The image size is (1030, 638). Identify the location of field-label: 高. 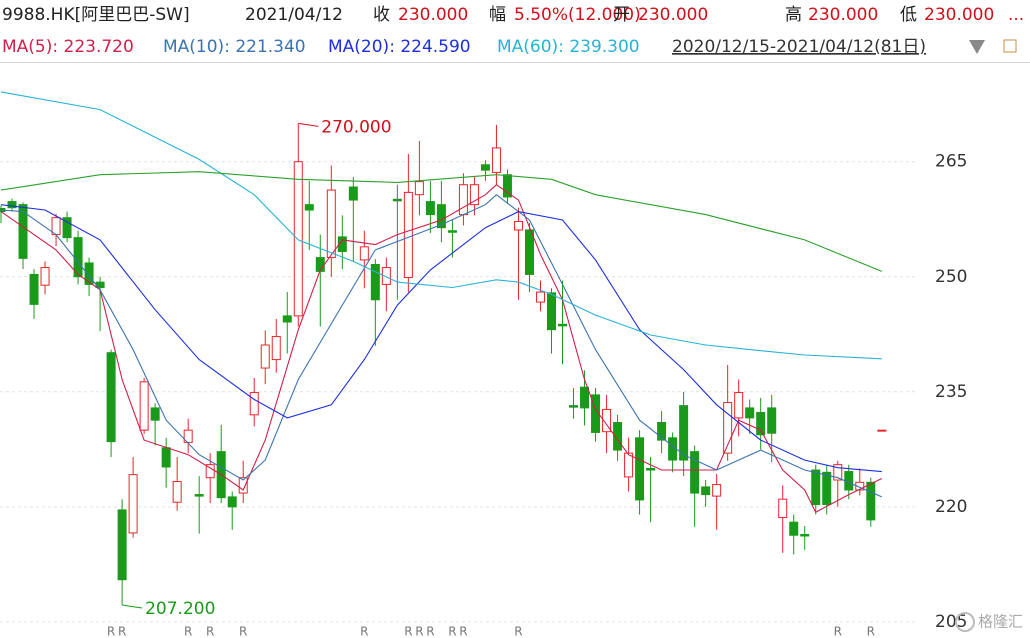
(793, 15).